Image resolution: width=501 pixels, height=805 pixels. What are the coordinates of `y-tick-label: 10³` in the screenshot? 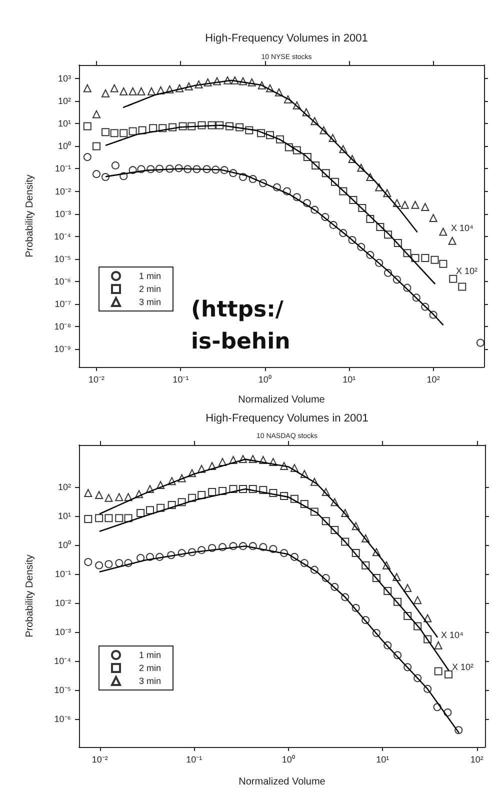 It's located at (64, 79).